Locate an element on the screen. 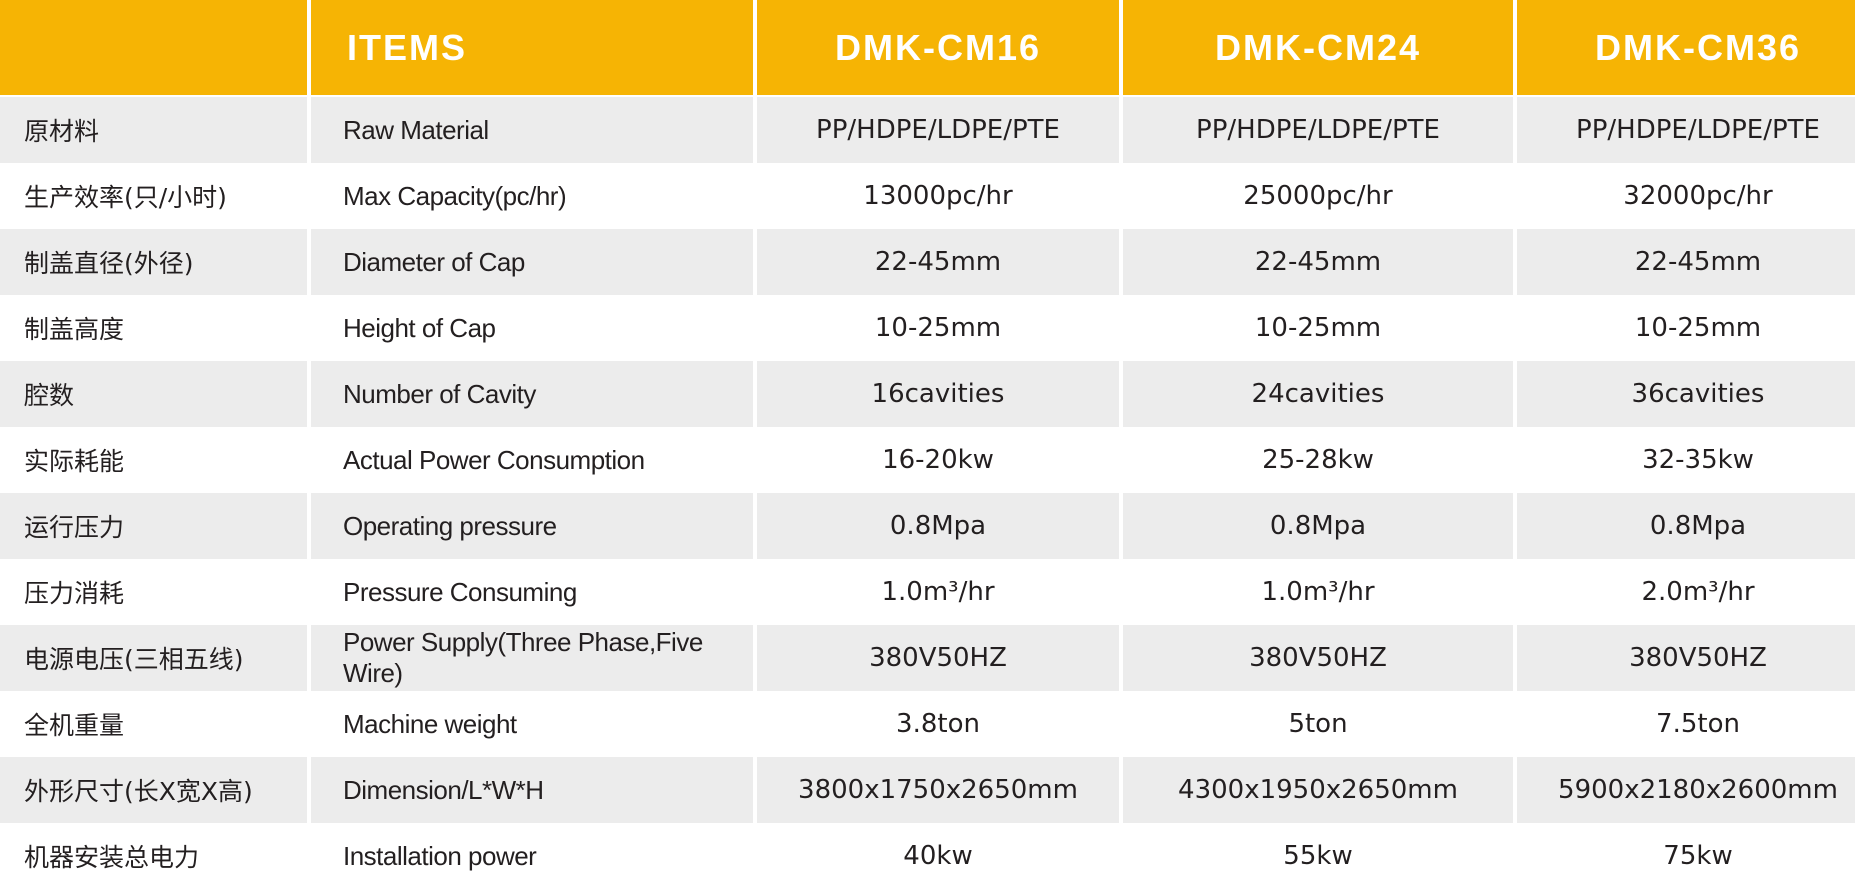 The height and width of the screenshot is (892, 1855). table-row: 机器安装总电力 Installation power 40kw 55kw 75kw is located at coordinates (927, 856).